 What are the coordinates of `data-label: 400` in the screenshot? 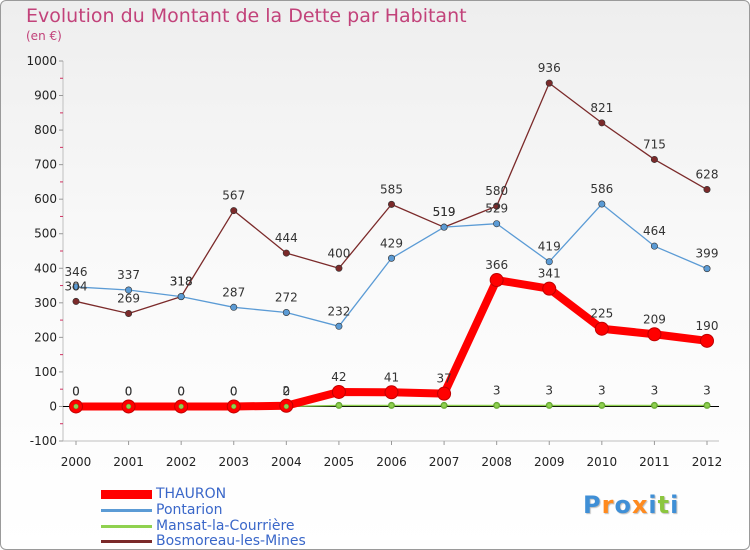 It's located at (338, 253).